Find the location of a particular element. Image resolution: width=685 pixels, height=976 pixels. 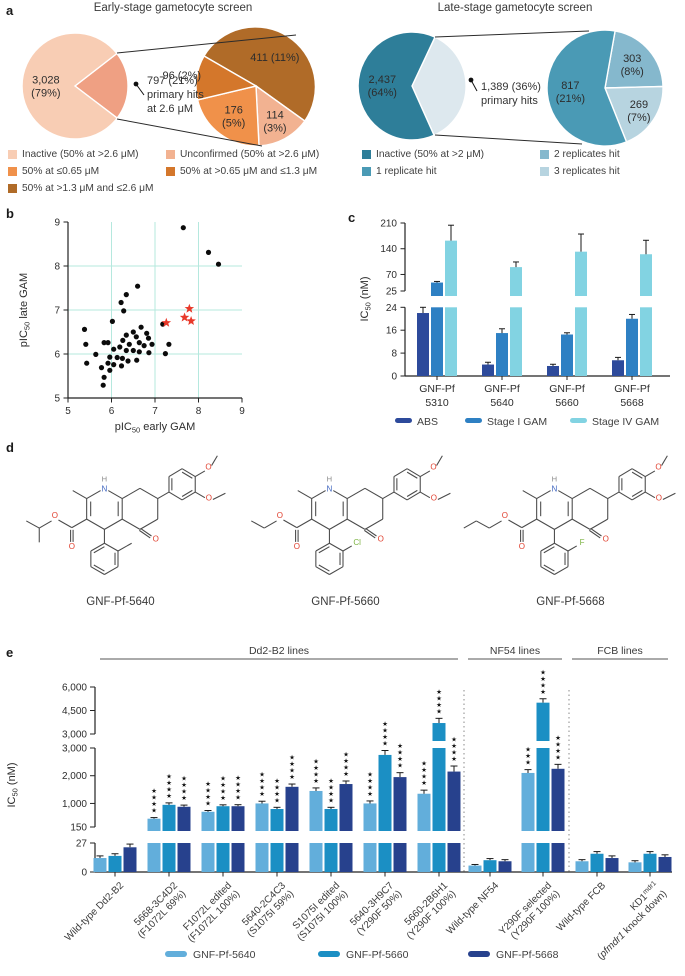

category-label: 5660 is located at coordinates (567, 403).